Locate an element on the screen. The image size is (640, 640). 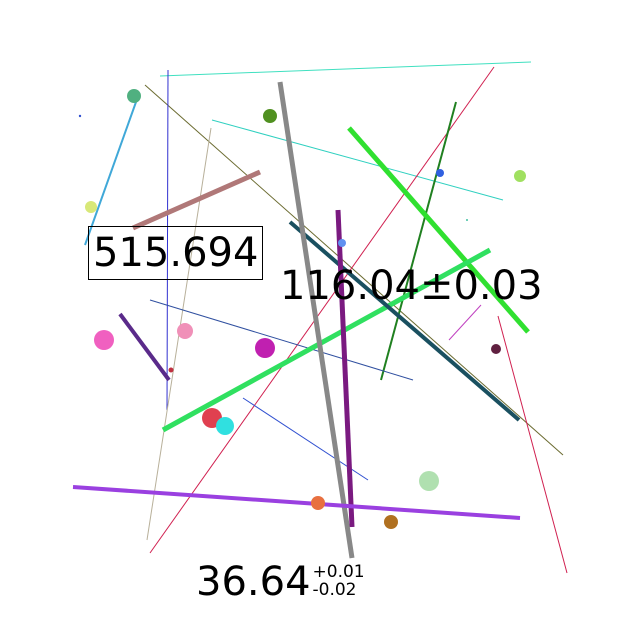
asymmetric-uncertainty-label: 36.64 +0.01 -0.02 is located at coordinates (280, 582).